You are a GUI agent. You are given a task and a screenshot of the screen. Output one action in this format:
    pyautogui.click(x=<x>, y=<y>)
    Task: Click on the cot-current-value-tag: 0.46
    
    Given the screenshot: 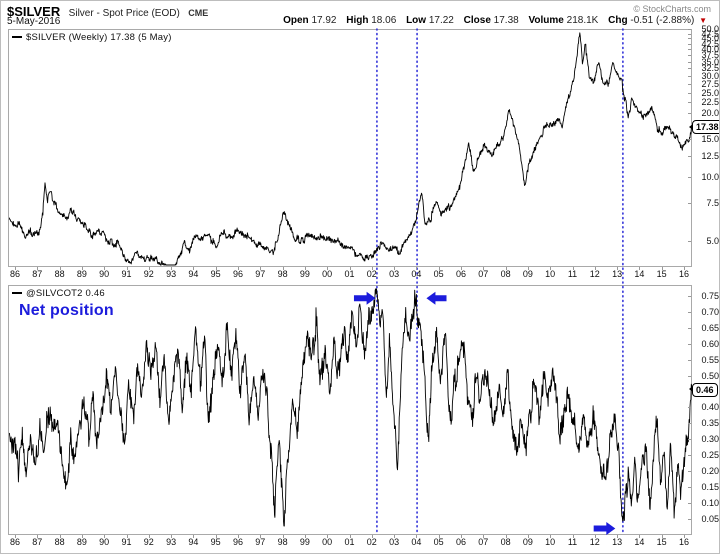 What is the action you would take?
    pyautogui.click(x=703, y=389)
    